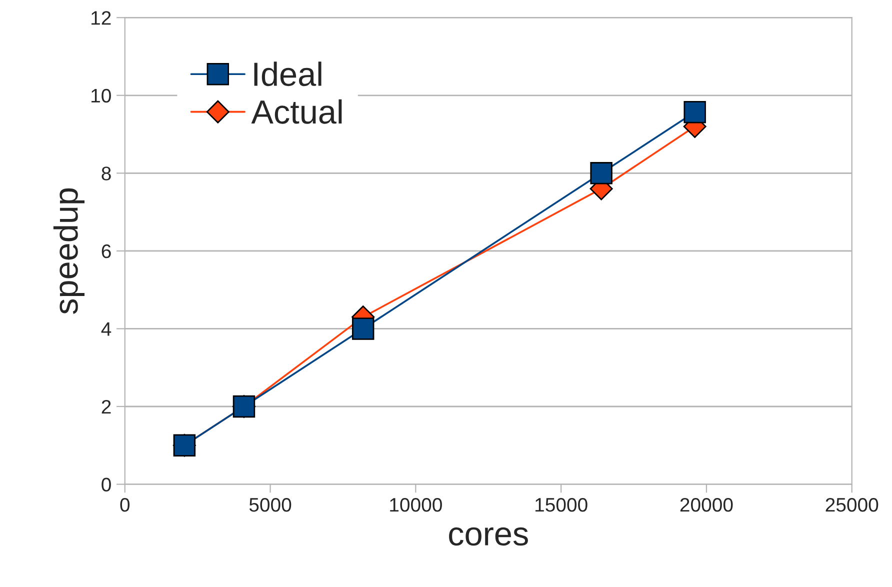  What do you see at coordinates (852, 505) in the screenshot?
I see `x-tick-label: 25000` at bounding box center [852, 505].